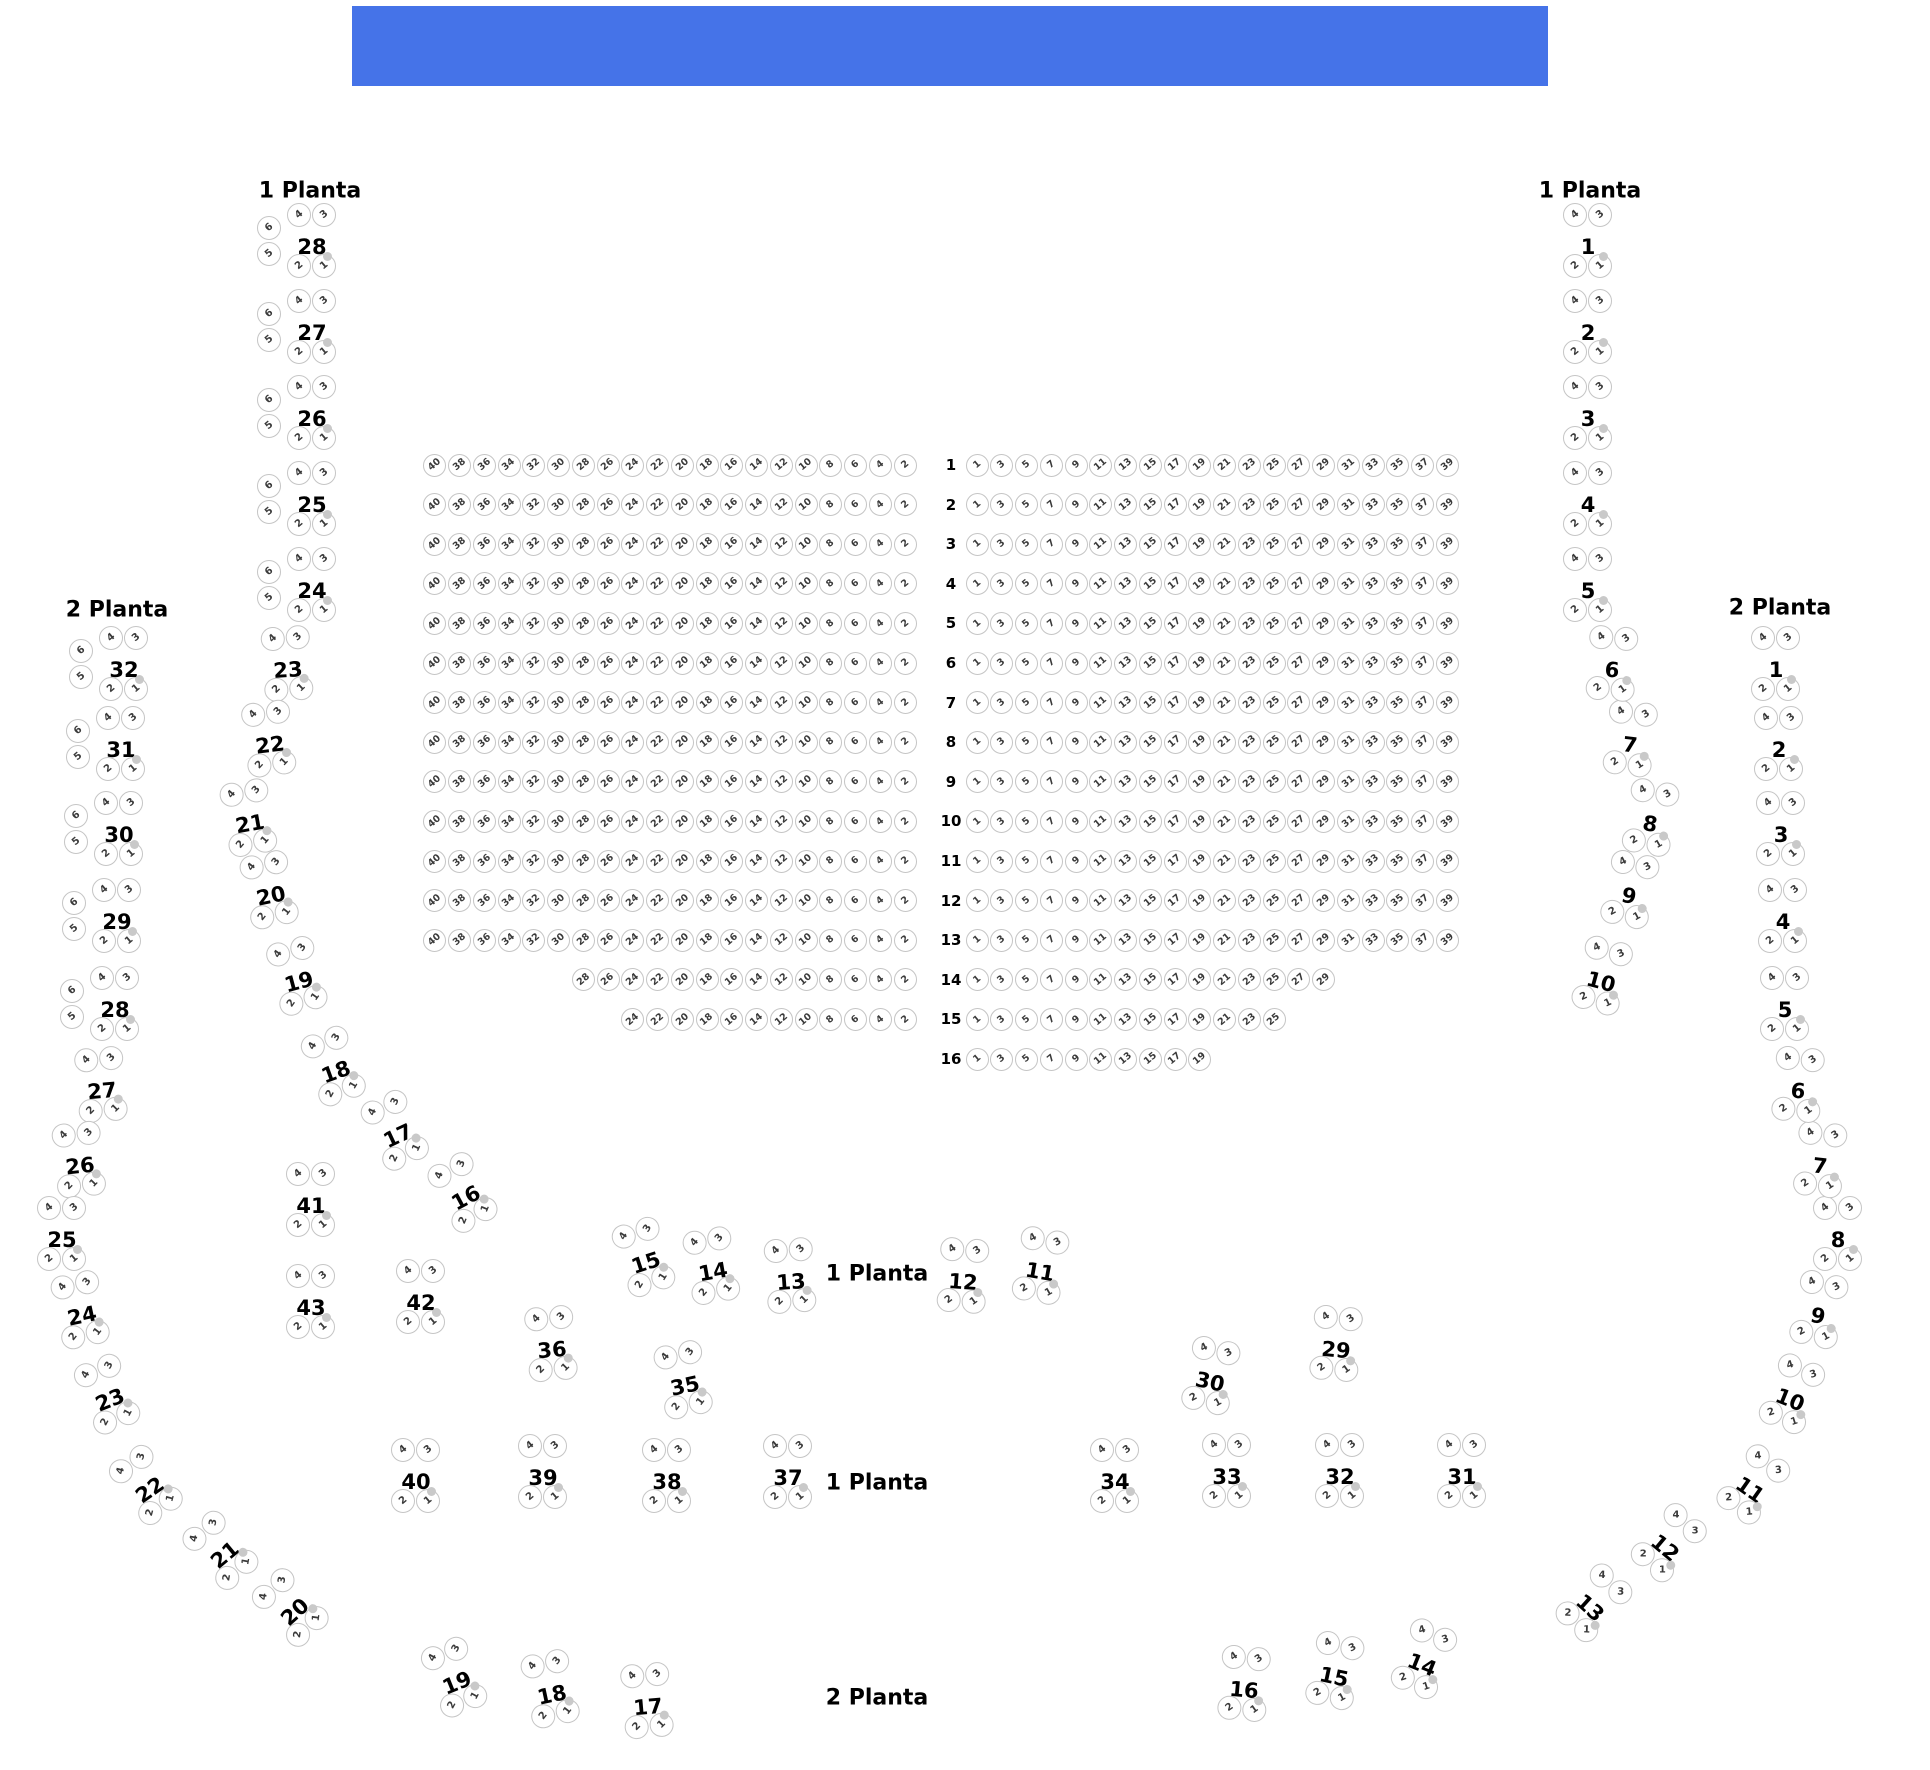 This screenshot has width=1930, height=1770. What do you see at coordinates (1398, 861) in the screenshot?
I see `seat: 35` at bounding box center [1398, 861].